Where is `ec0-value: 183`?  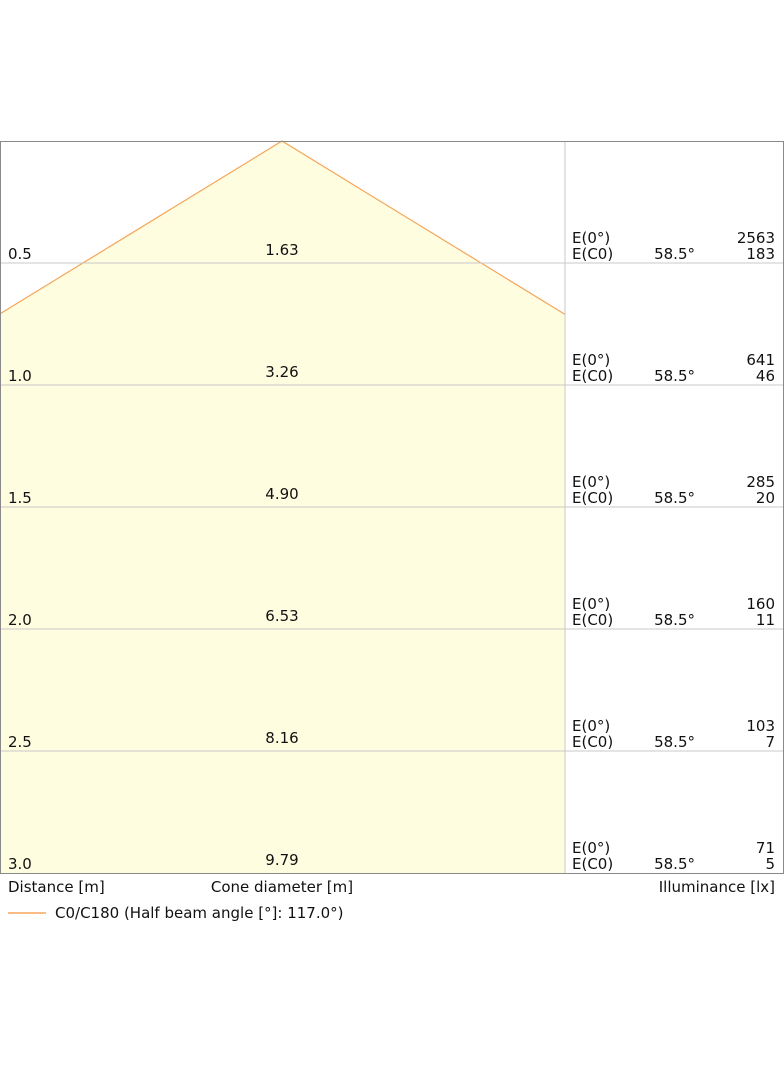
ec0-value: 183 is located at coordinates (760, 254).